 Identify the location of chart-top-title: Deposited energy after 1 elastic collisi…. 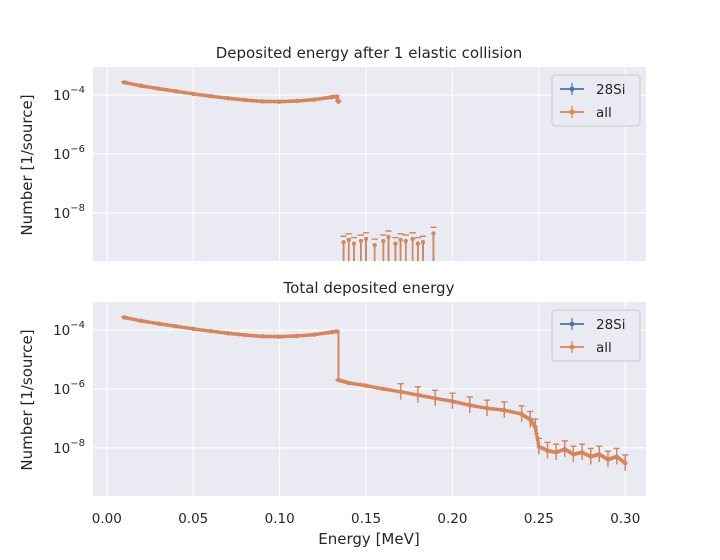
(369, 53).